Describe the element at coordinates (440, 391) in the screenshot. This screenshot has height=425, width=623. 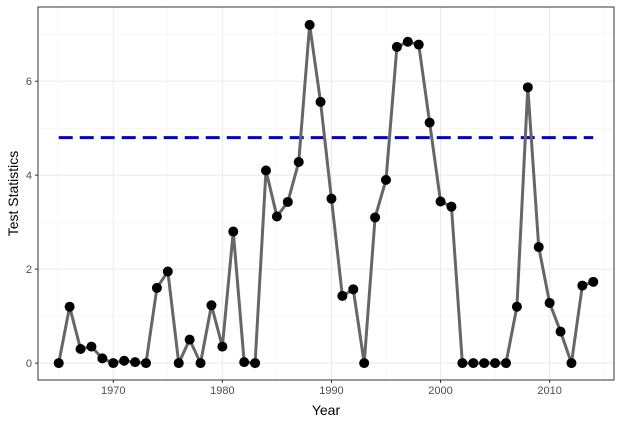
I see `x-tick-label: 2000` at that location.